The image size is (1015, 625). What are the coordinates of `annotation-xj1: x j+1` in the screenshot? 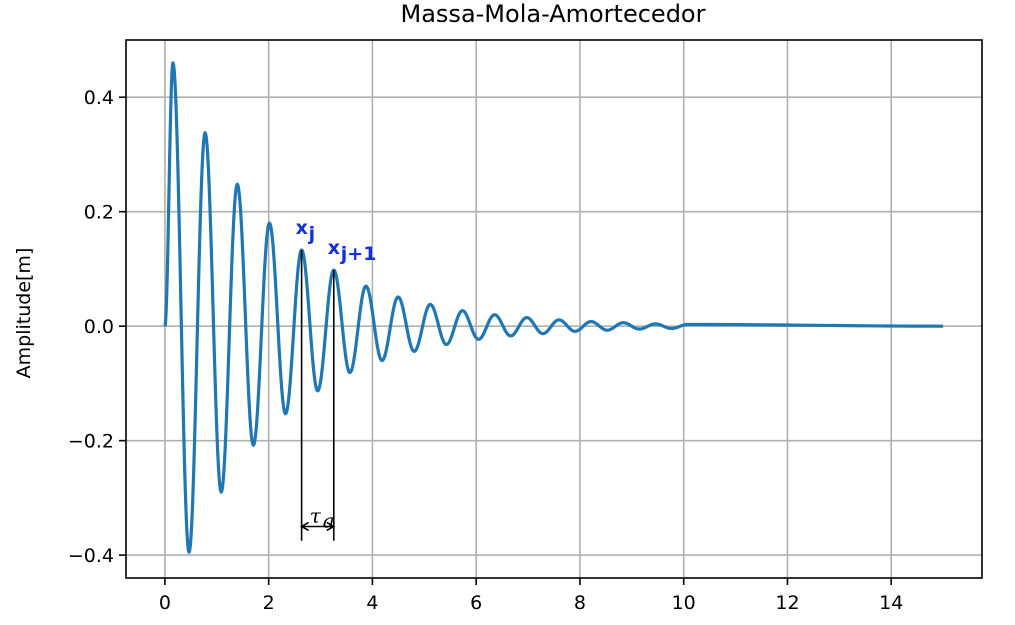 It's located at (352, 251).